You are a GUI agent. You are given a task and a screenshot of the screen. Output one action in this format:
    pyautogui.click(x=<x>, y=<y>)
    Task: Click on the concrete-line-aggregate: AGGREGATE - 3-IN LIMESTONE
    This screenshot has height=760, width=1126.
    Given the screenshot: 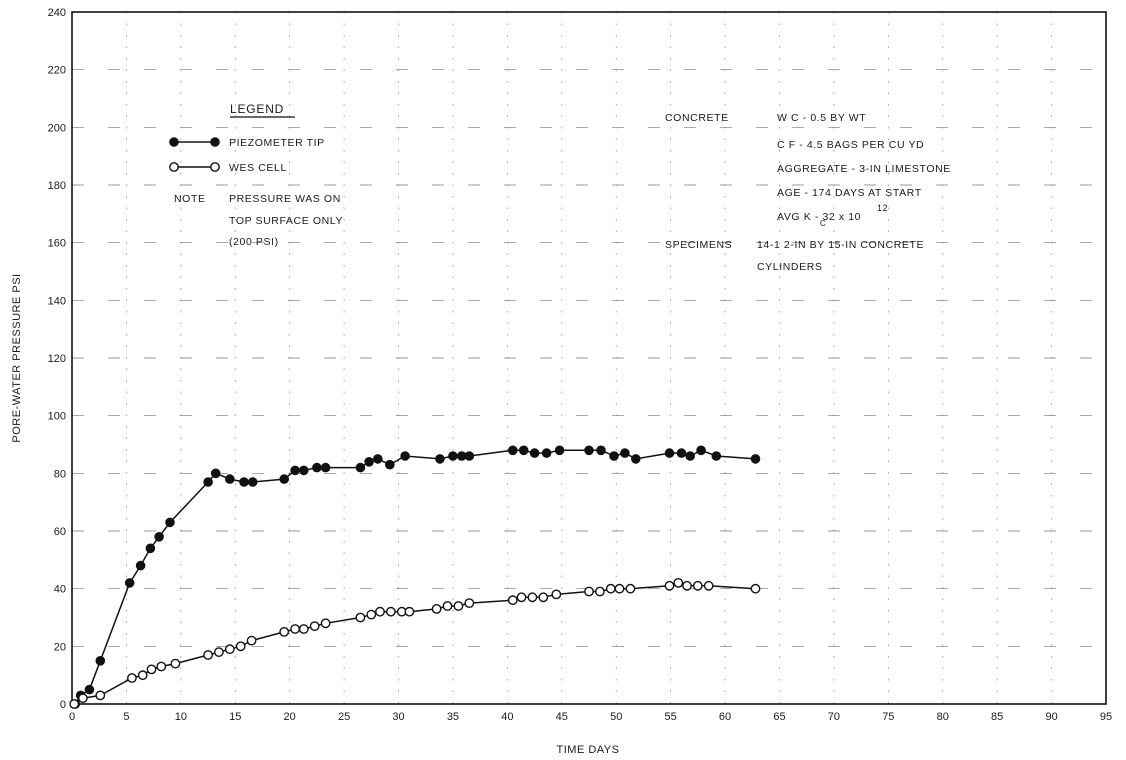 What is the action you would take?
    pyautogui.click(x=864, y=169)
    